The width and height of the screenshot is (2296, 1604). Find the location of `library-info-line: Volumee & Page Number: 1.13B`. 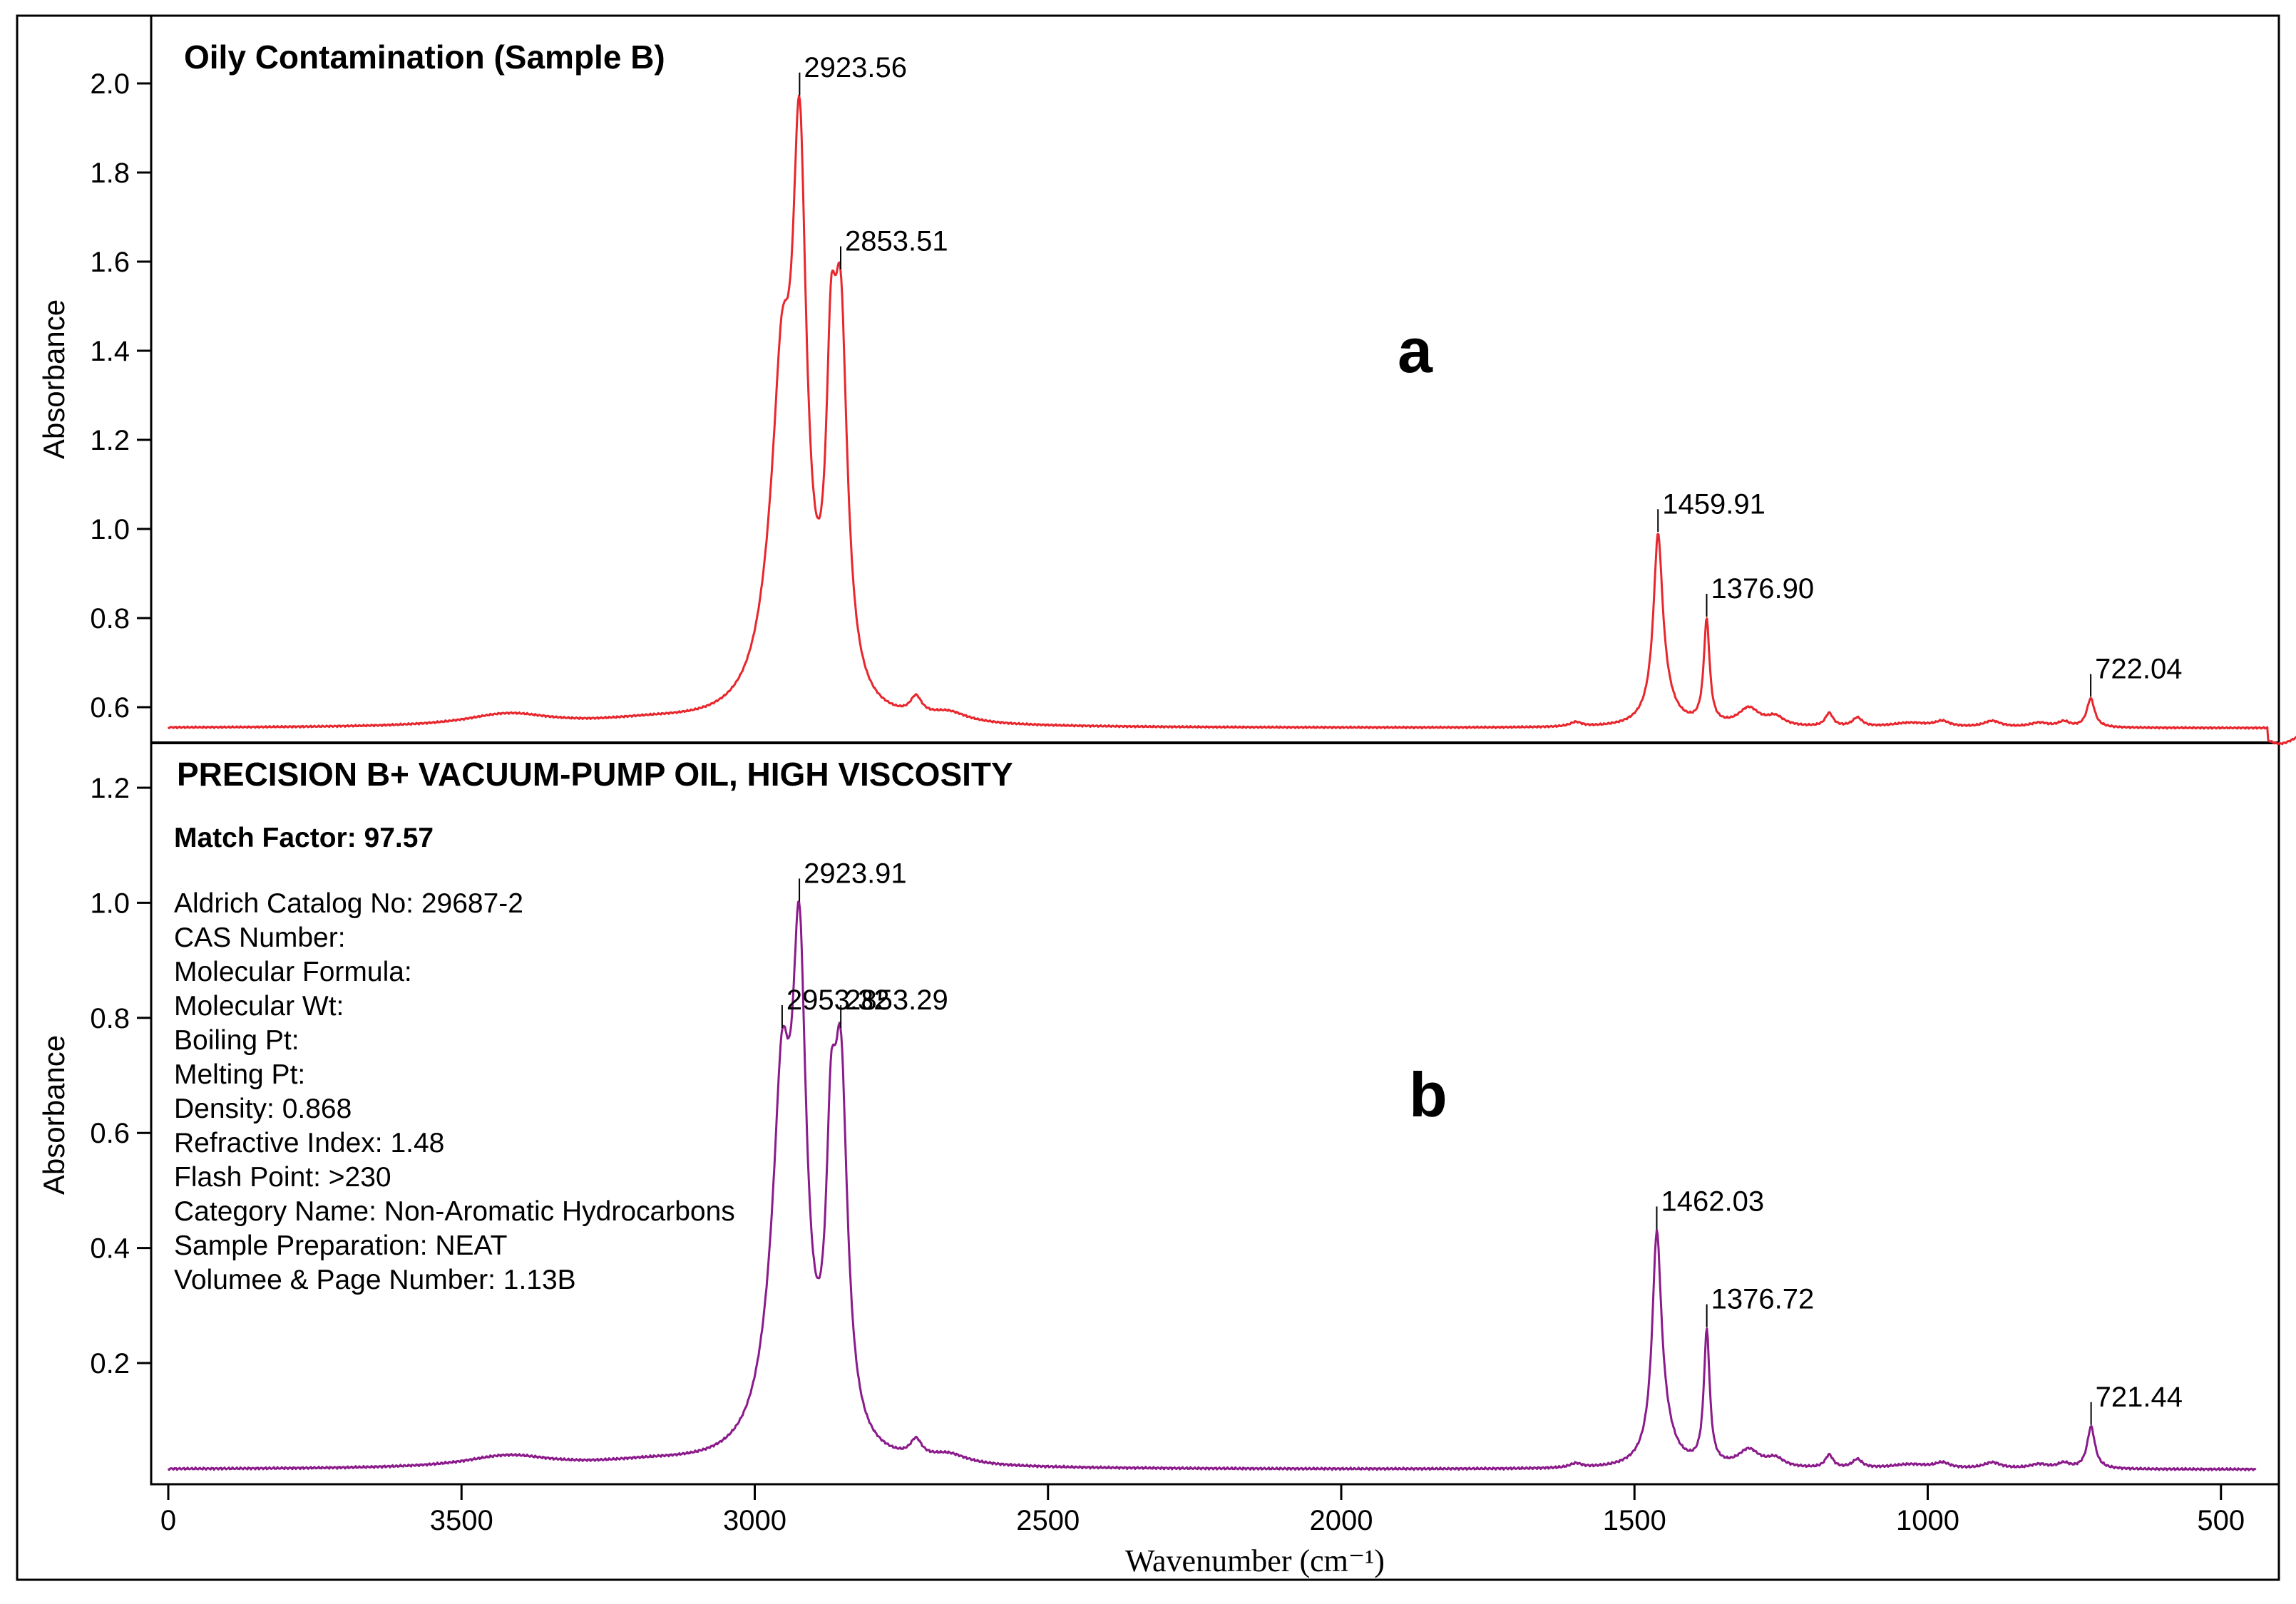

library-info-line: Volumee & Page Number: 1.13B is located at coordinates (375, 1280).